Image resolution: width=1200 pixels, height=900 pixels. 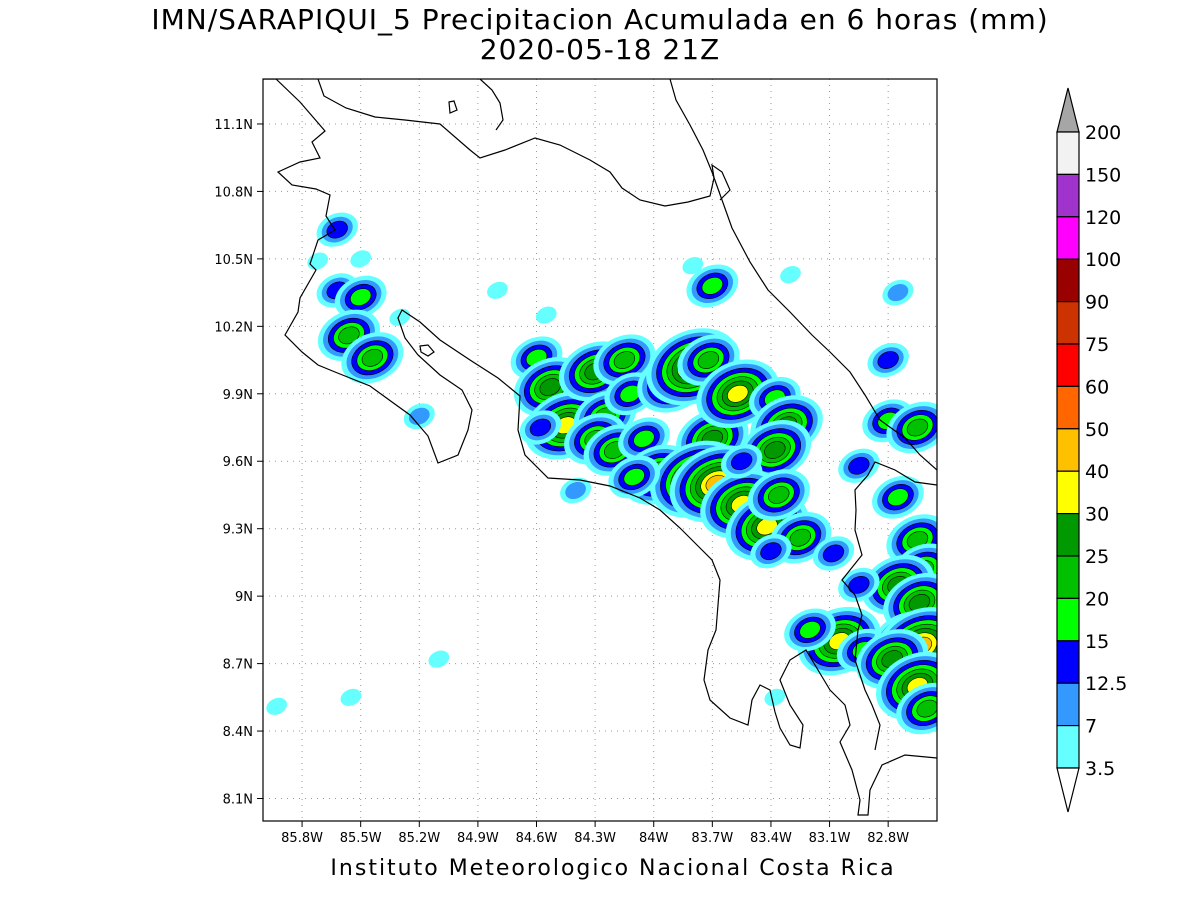 What do you see at coordinates (1097, 599) in the screenshot?
I see `colorbar-label: 20` at bounding box center [1097, 599].